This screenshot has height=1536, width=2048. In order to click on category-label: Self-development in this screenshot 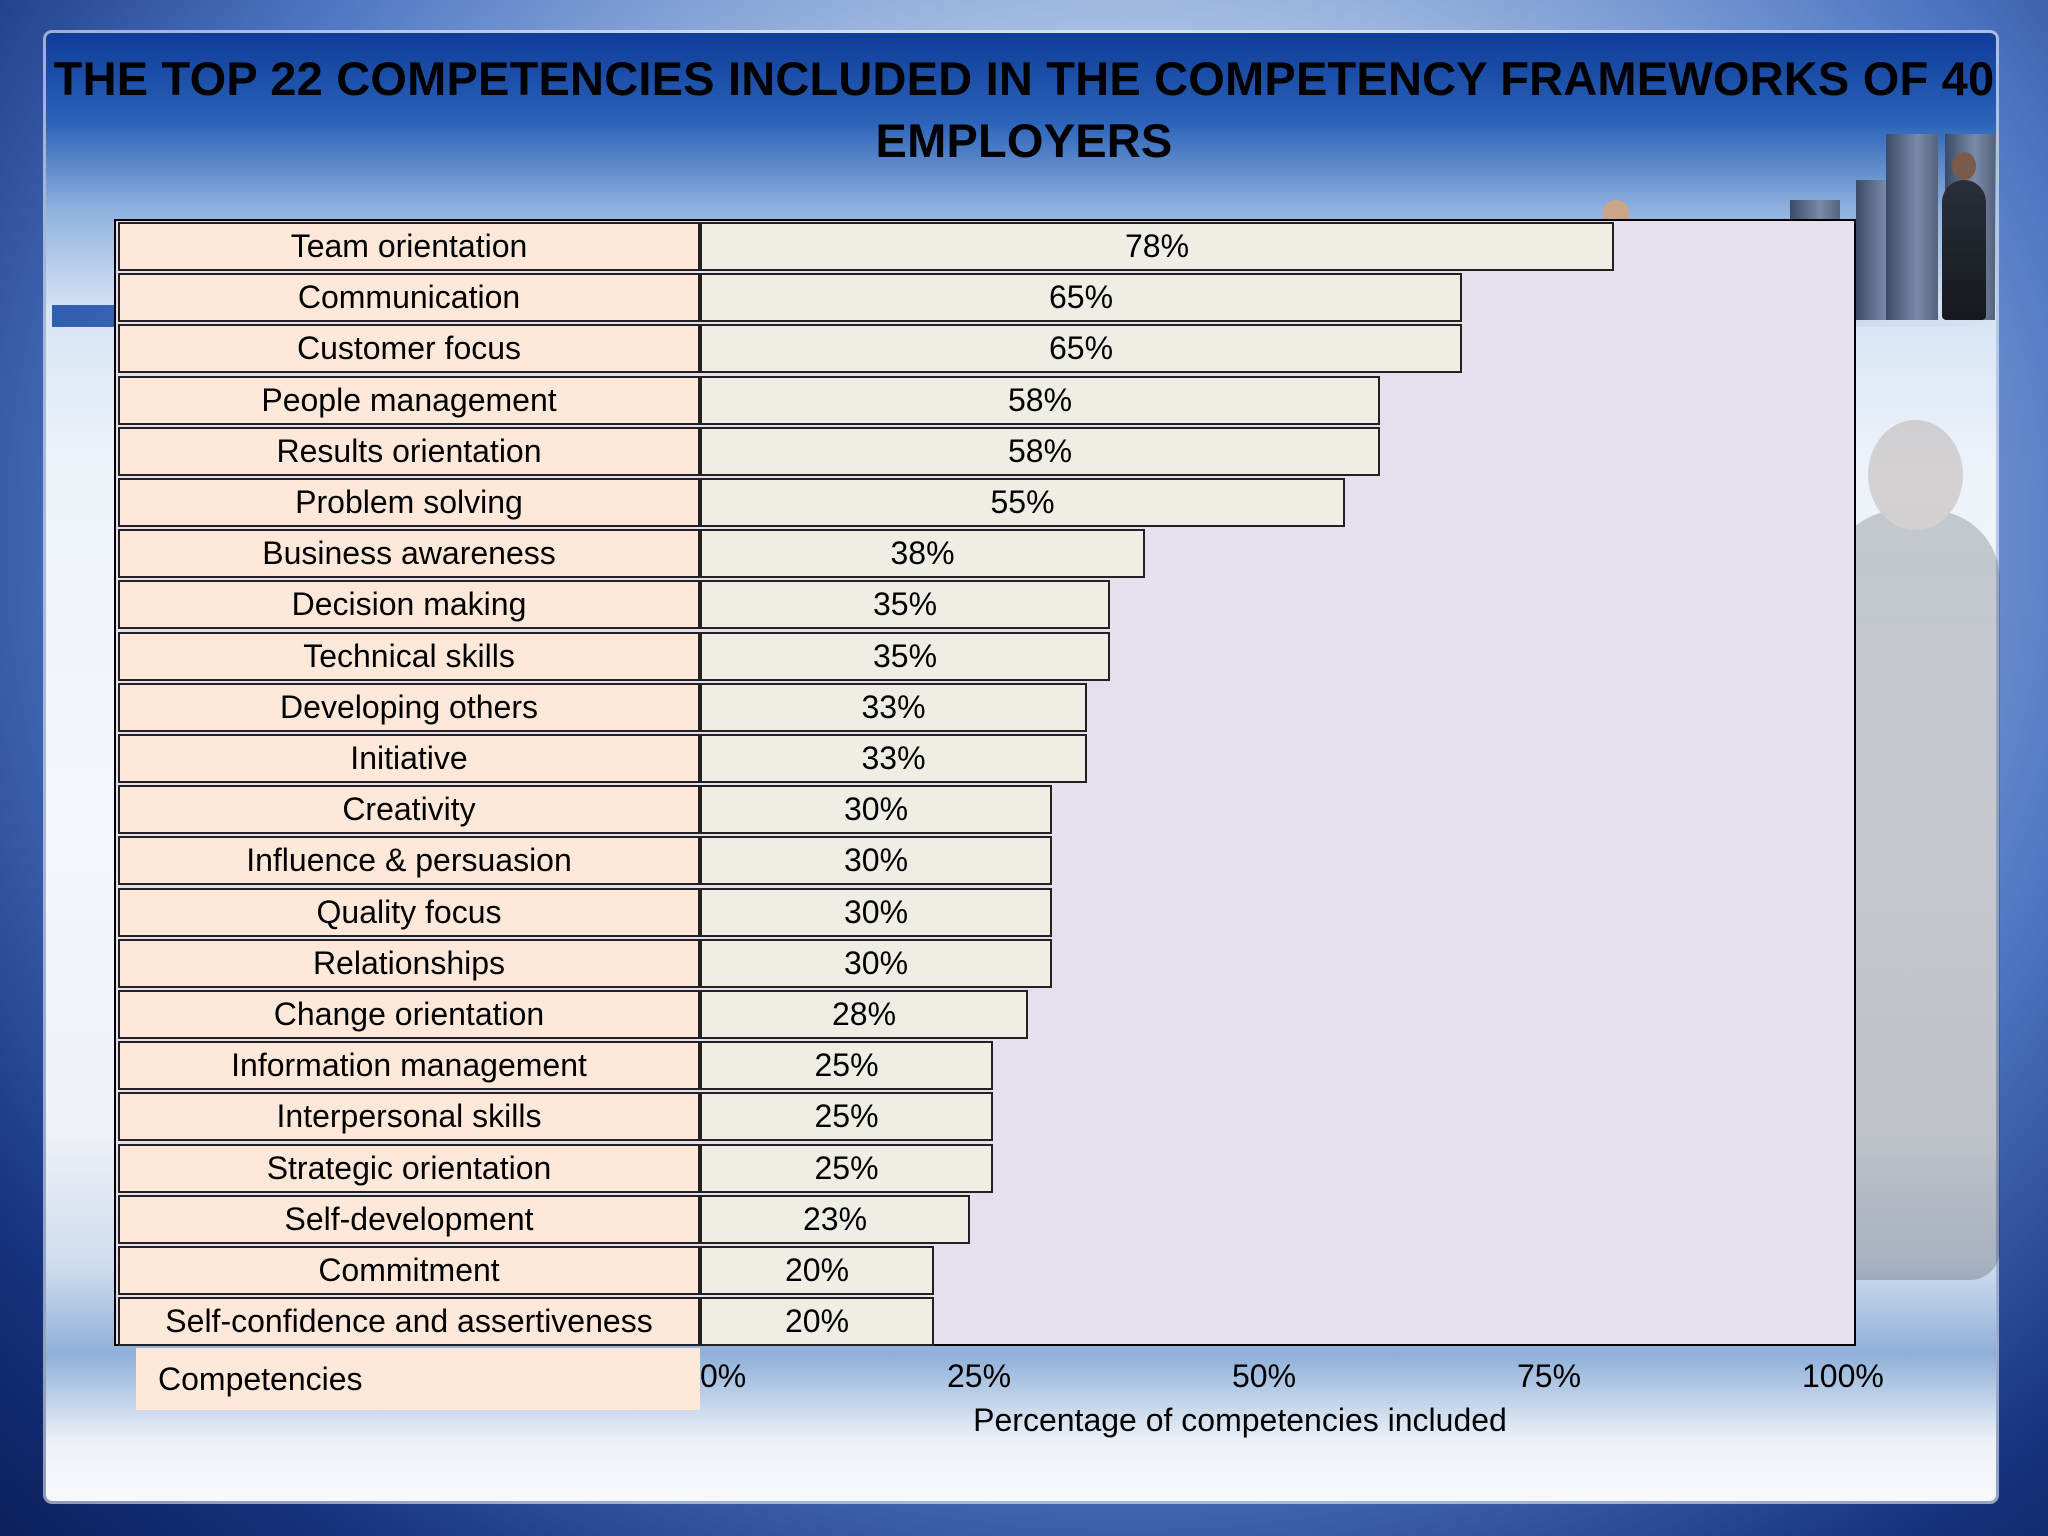, I will do `click(409, 1219)`.